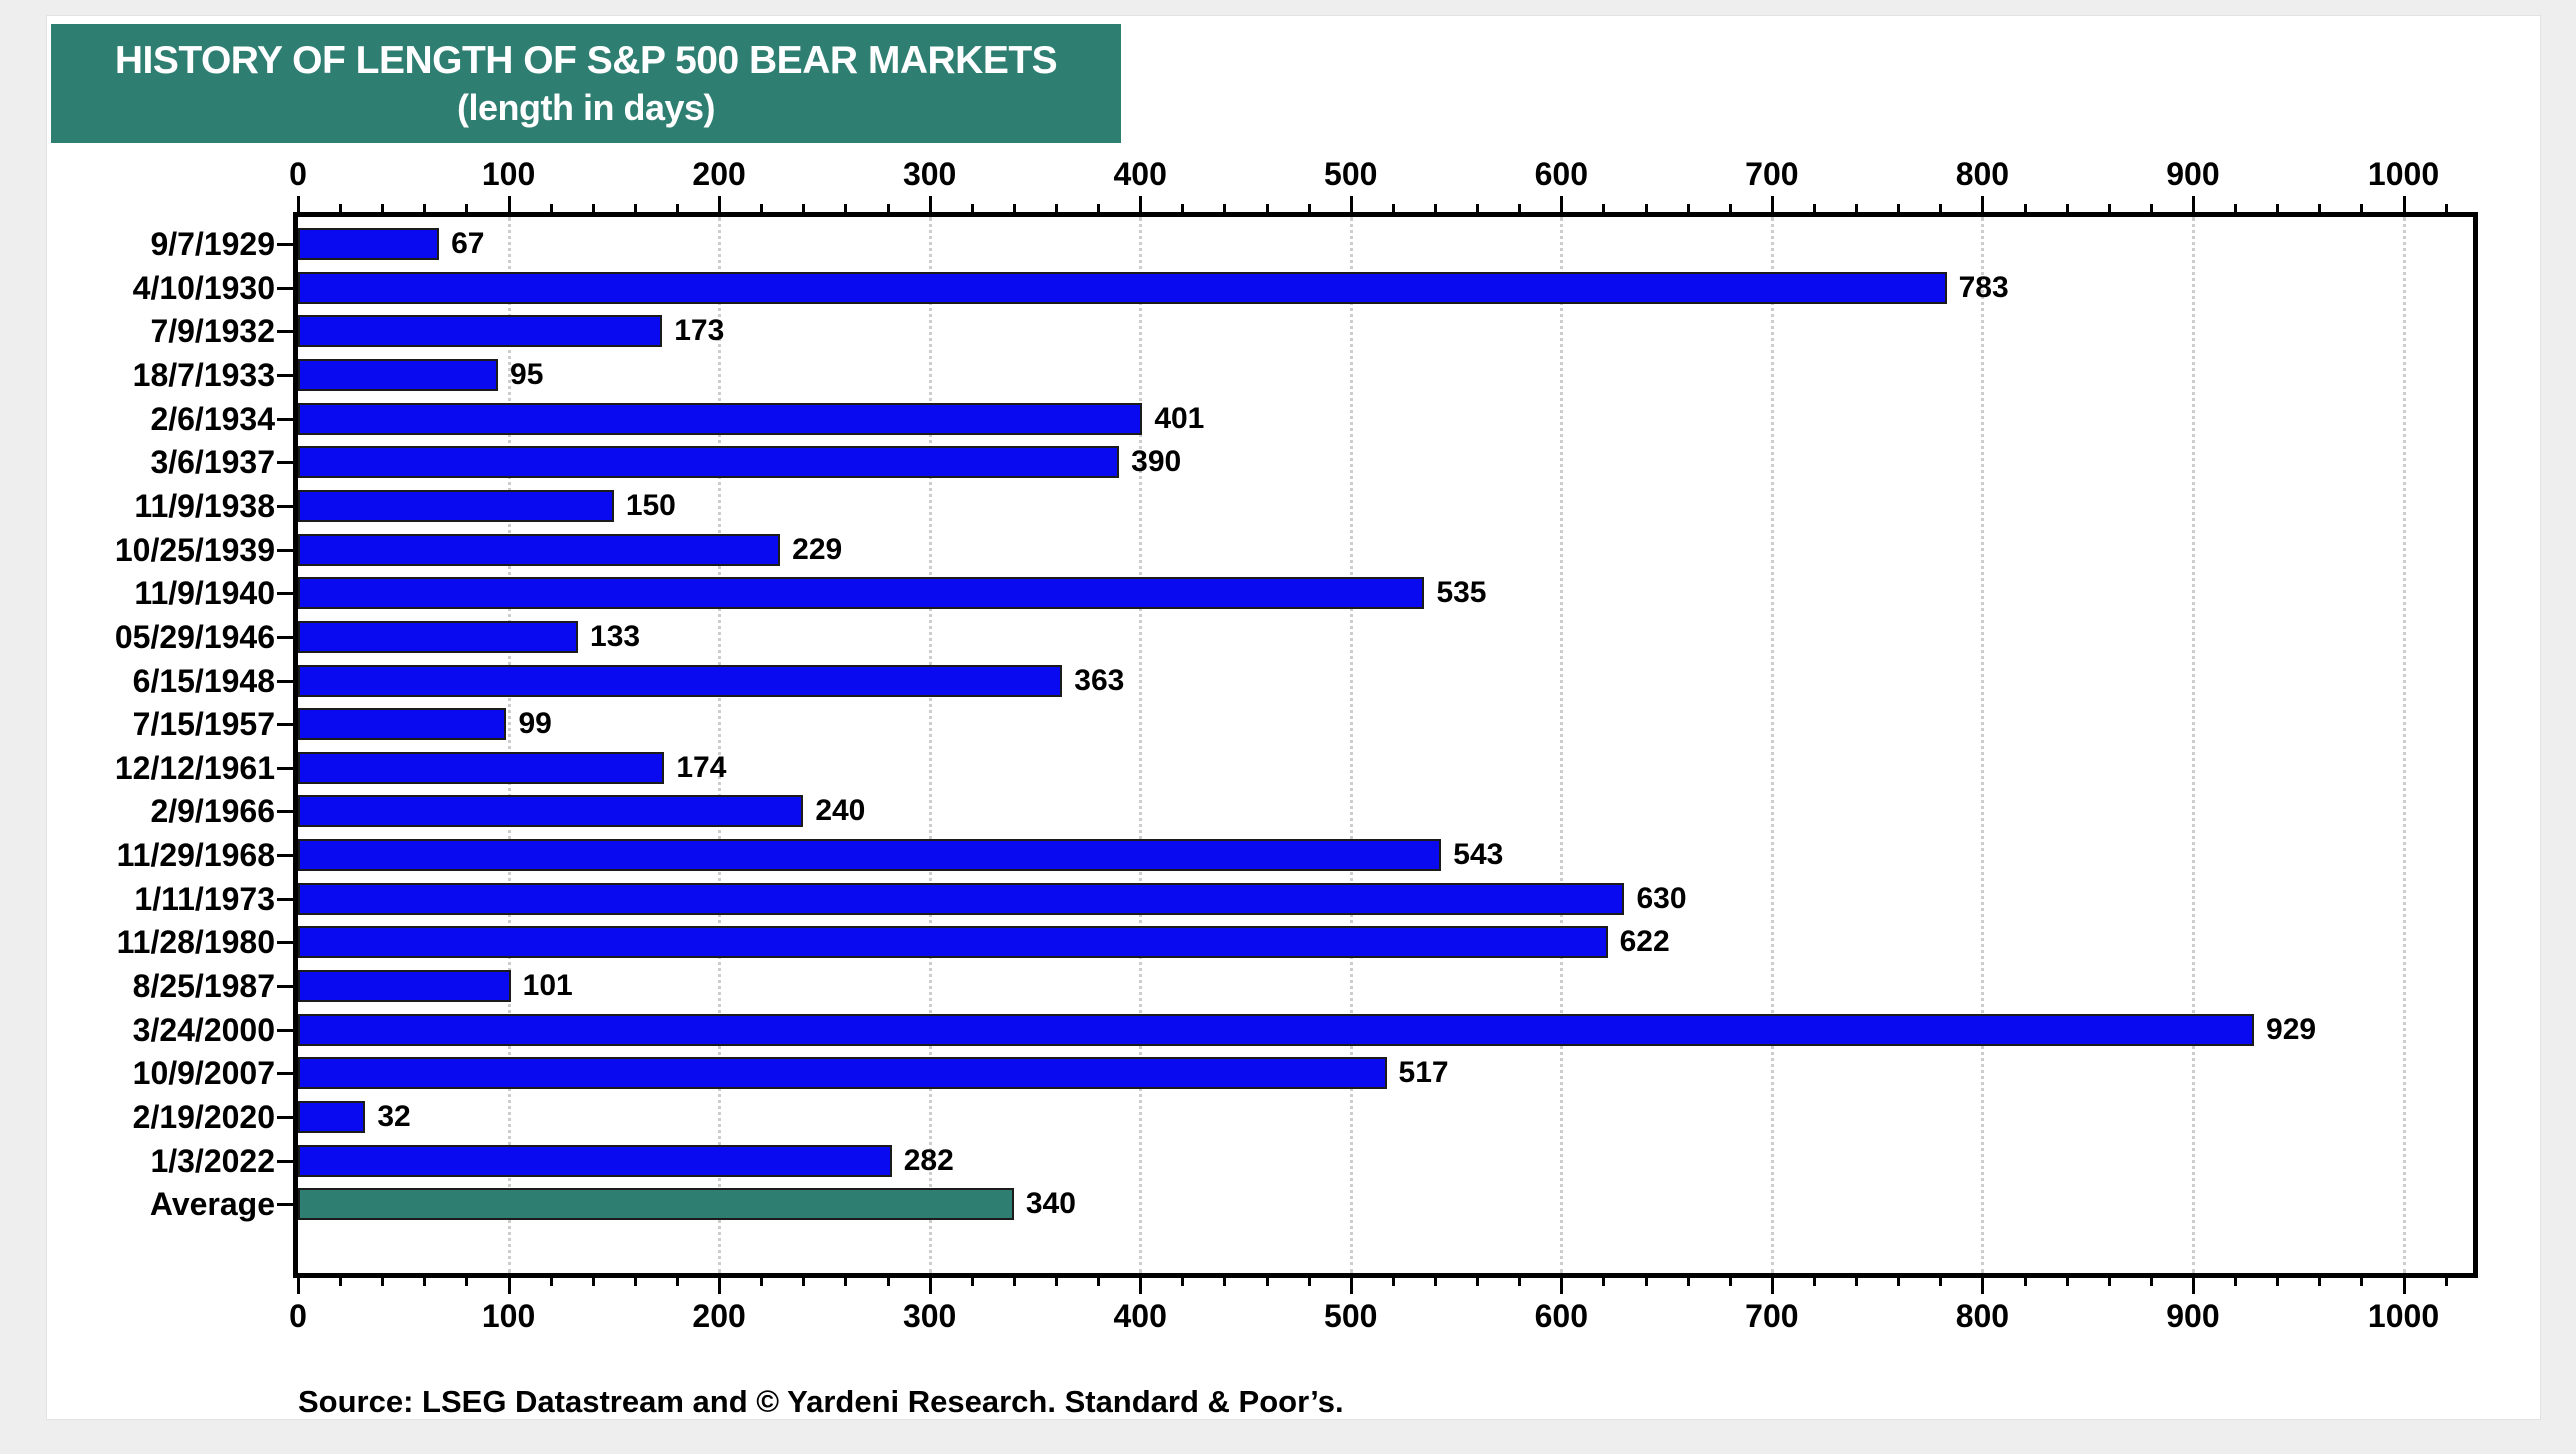 The image size is (2576, 1454). What do you see at coordinates (928, 1160) in the screenshot?
I see `bar-value-label: 282` at bounding box center [928, 1160].